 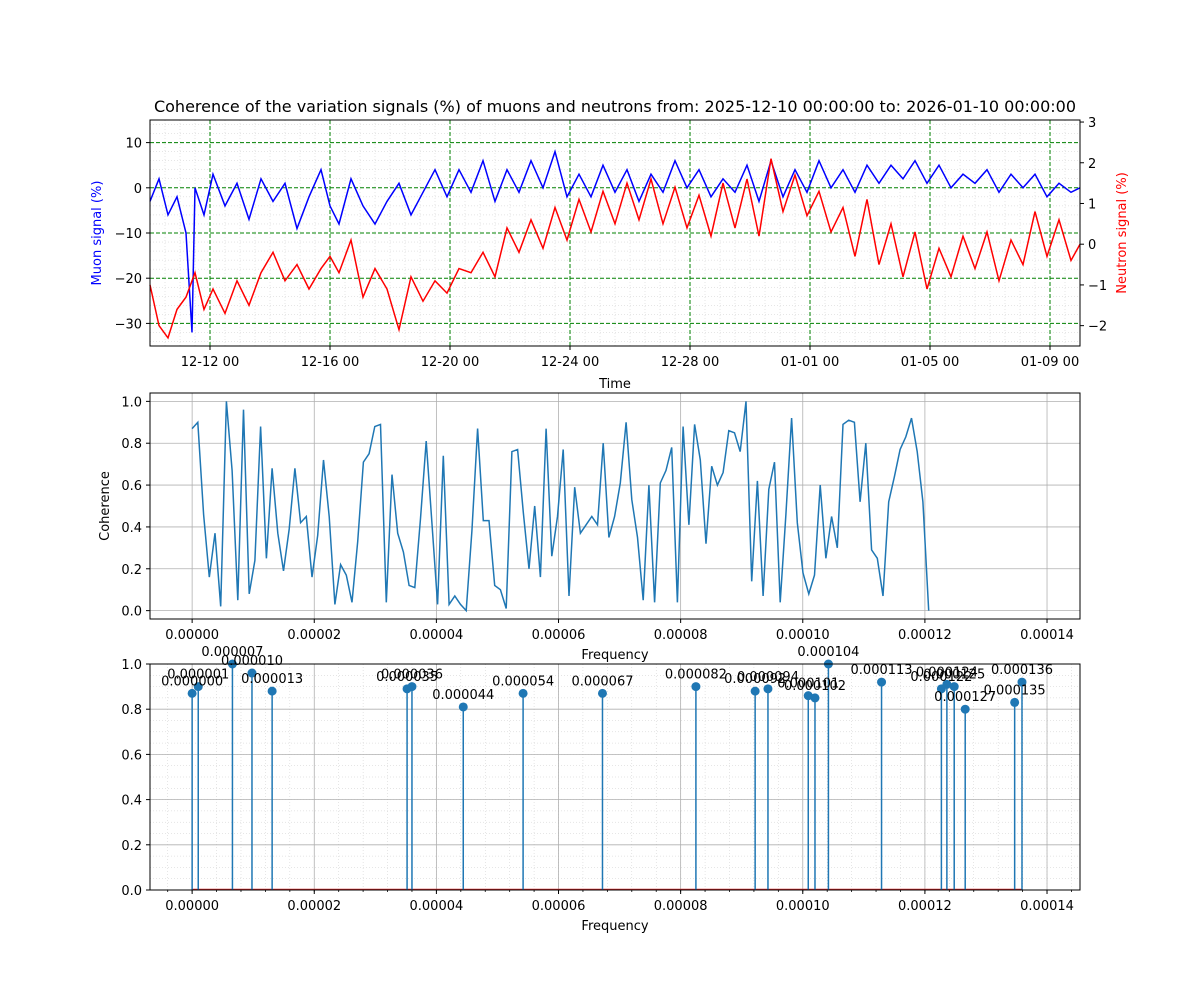 What do you see at coordinates (941, 677) in the screenshot?
I see `peak-frequency-label: 0.000122` at bounding box center [941, 677].